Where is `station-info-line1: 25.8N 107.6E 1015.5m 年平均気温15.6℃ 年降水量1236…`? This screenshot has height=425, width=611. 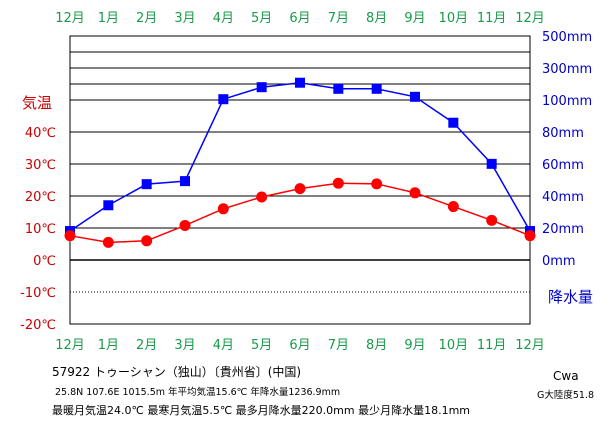 station-info-line1: 25.8N 107.6E 1015.5m 年平均気温15.6℃ 年降水量1236… is located at coordinates (197, 392).